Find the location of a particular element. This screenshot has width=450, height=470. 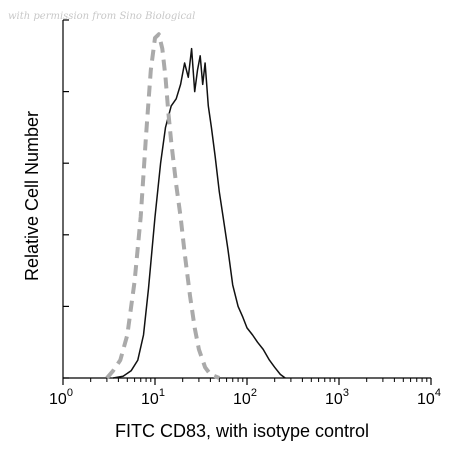

x-tick-label: 10³ is located at coordinates (337, 397).